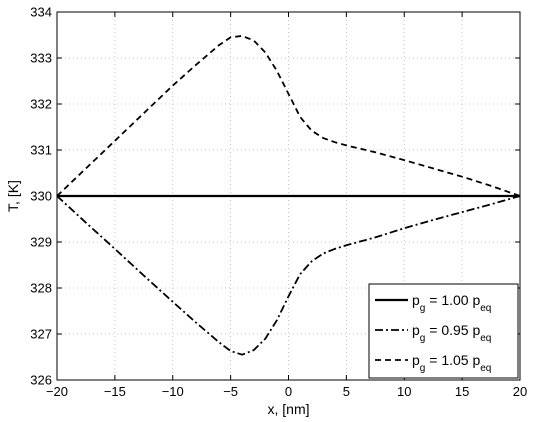 The height and width of the screenshot is (422, 536). Describe the element at coordinates (173, 391) in the screenshot. I see `x-tick-label: −10` at that location.